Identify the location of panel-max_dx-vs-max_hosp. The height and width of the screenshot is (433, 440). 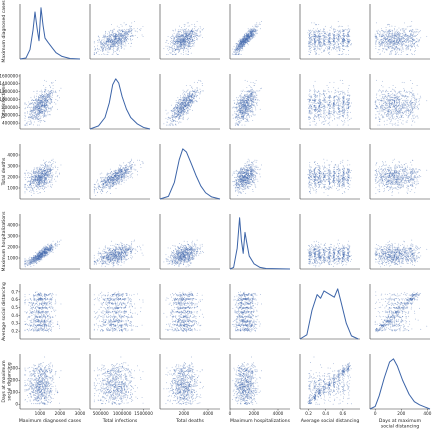
(259, 32).